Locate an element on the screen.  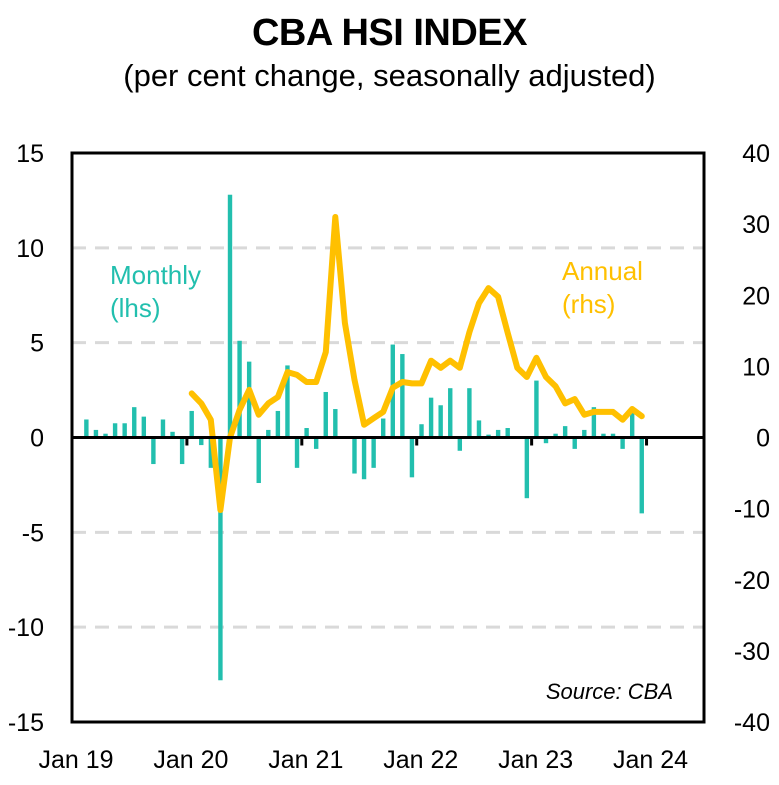
annual-annotation-line2: (rhs) is located at coordinates (588, 304).